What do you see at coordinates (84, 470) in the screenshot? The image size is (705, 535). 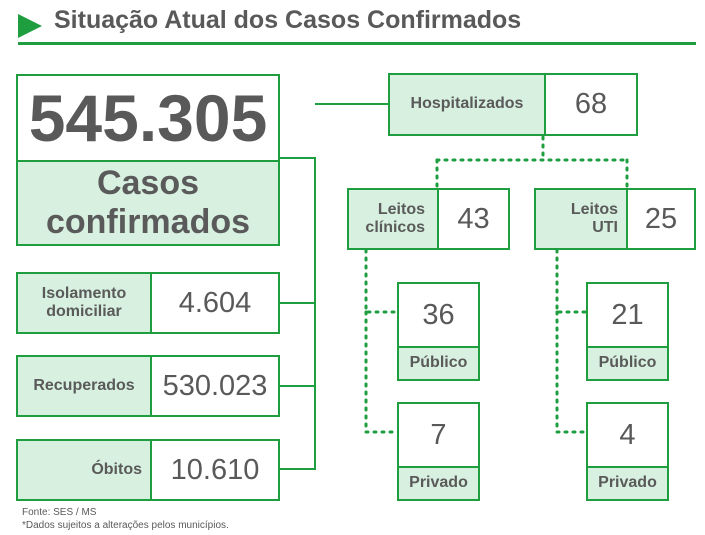 I see `obitos-label: Óbitos` at bounding box center [84, 470].